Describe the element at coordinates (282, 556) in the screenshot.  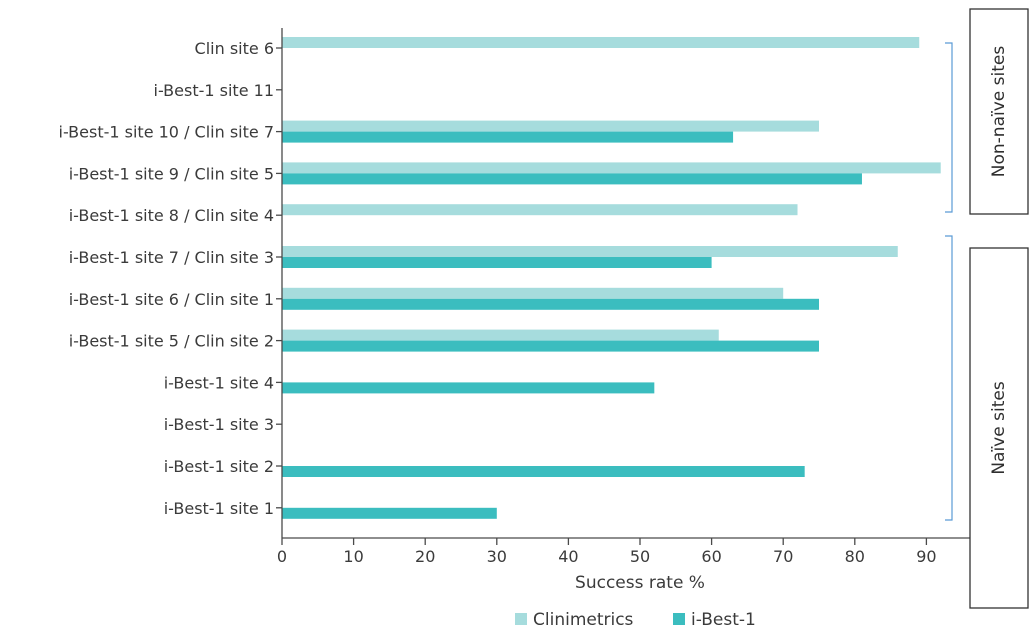
I see `x-tick-label-0: 0` at that location.